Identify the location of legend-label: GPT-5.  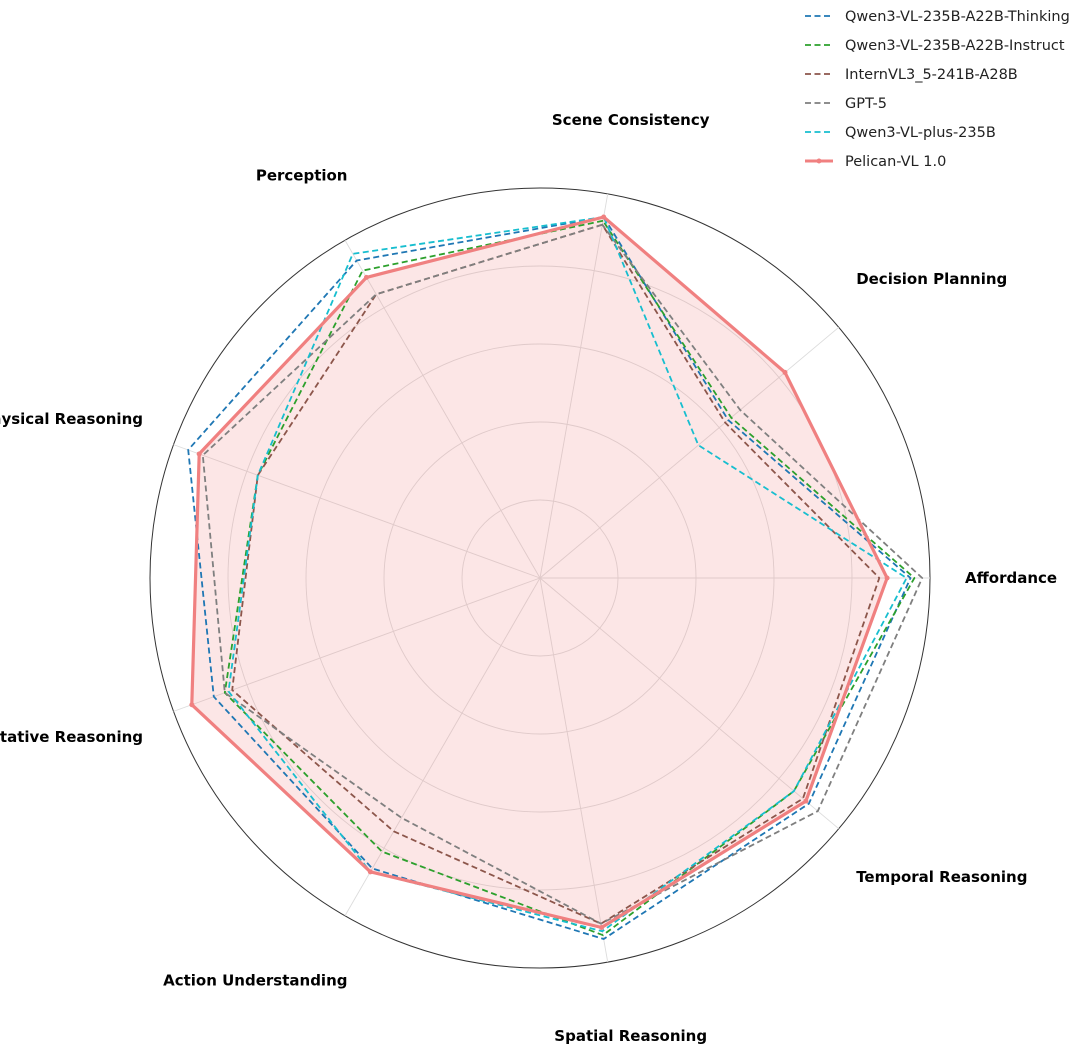
(866, 104).